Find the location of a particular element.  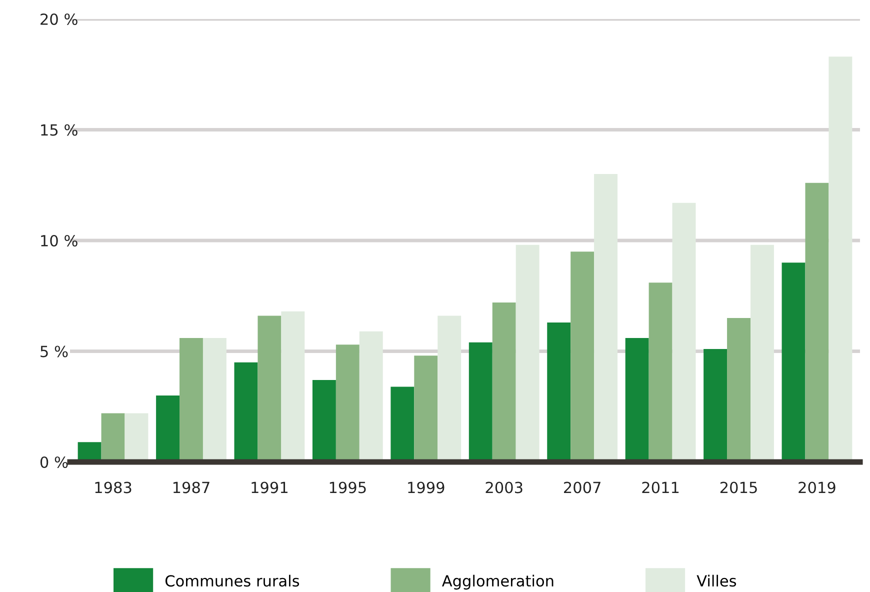

legend-label: Communes rurals is located at coordinates (232, 580).